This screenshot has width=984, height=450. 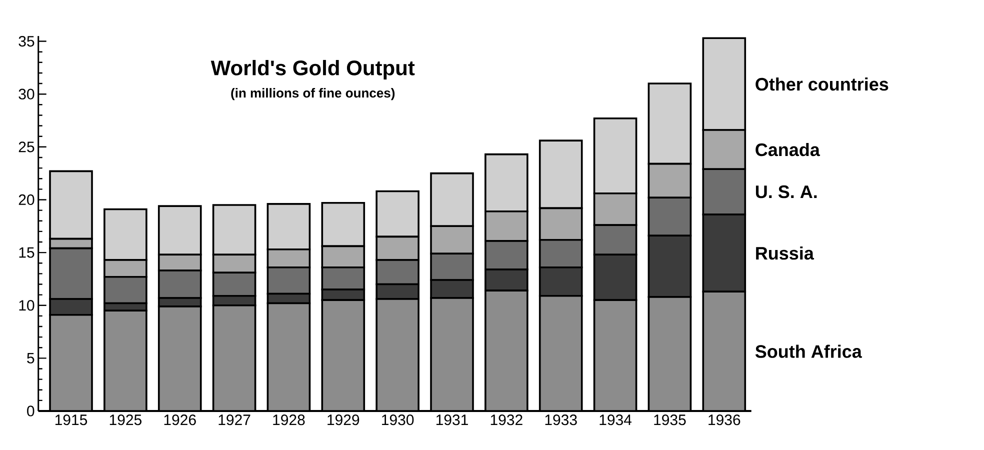 What do you see at coordinates (808, 351) in the screenshot?
I see `series-label: South Africa` at bounding box center [808, 351].